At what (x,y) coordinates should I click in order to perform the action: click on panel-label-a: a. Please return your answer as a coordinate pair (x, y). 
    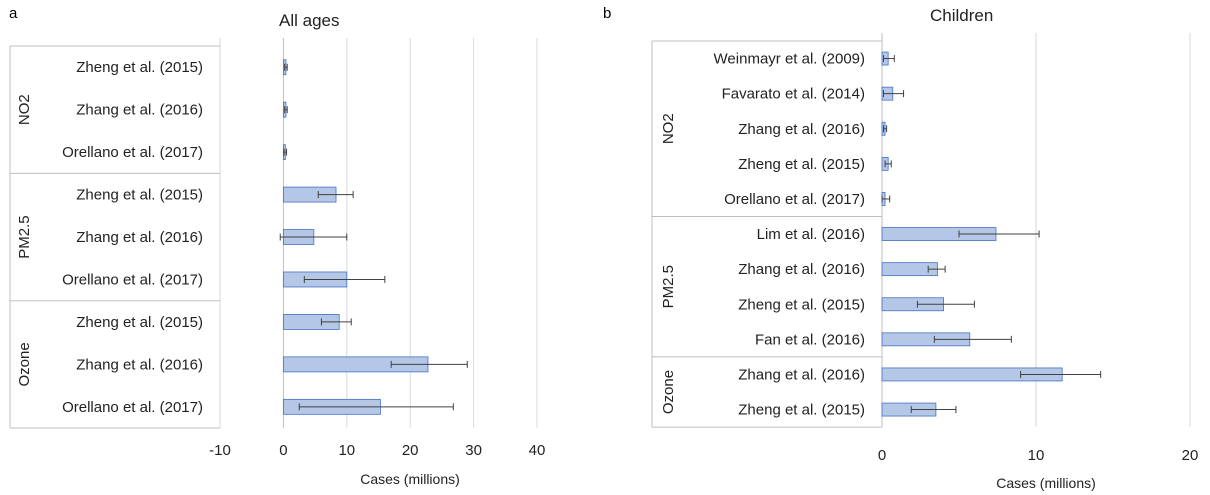
    Looking at the image, I should click on (13, 13).